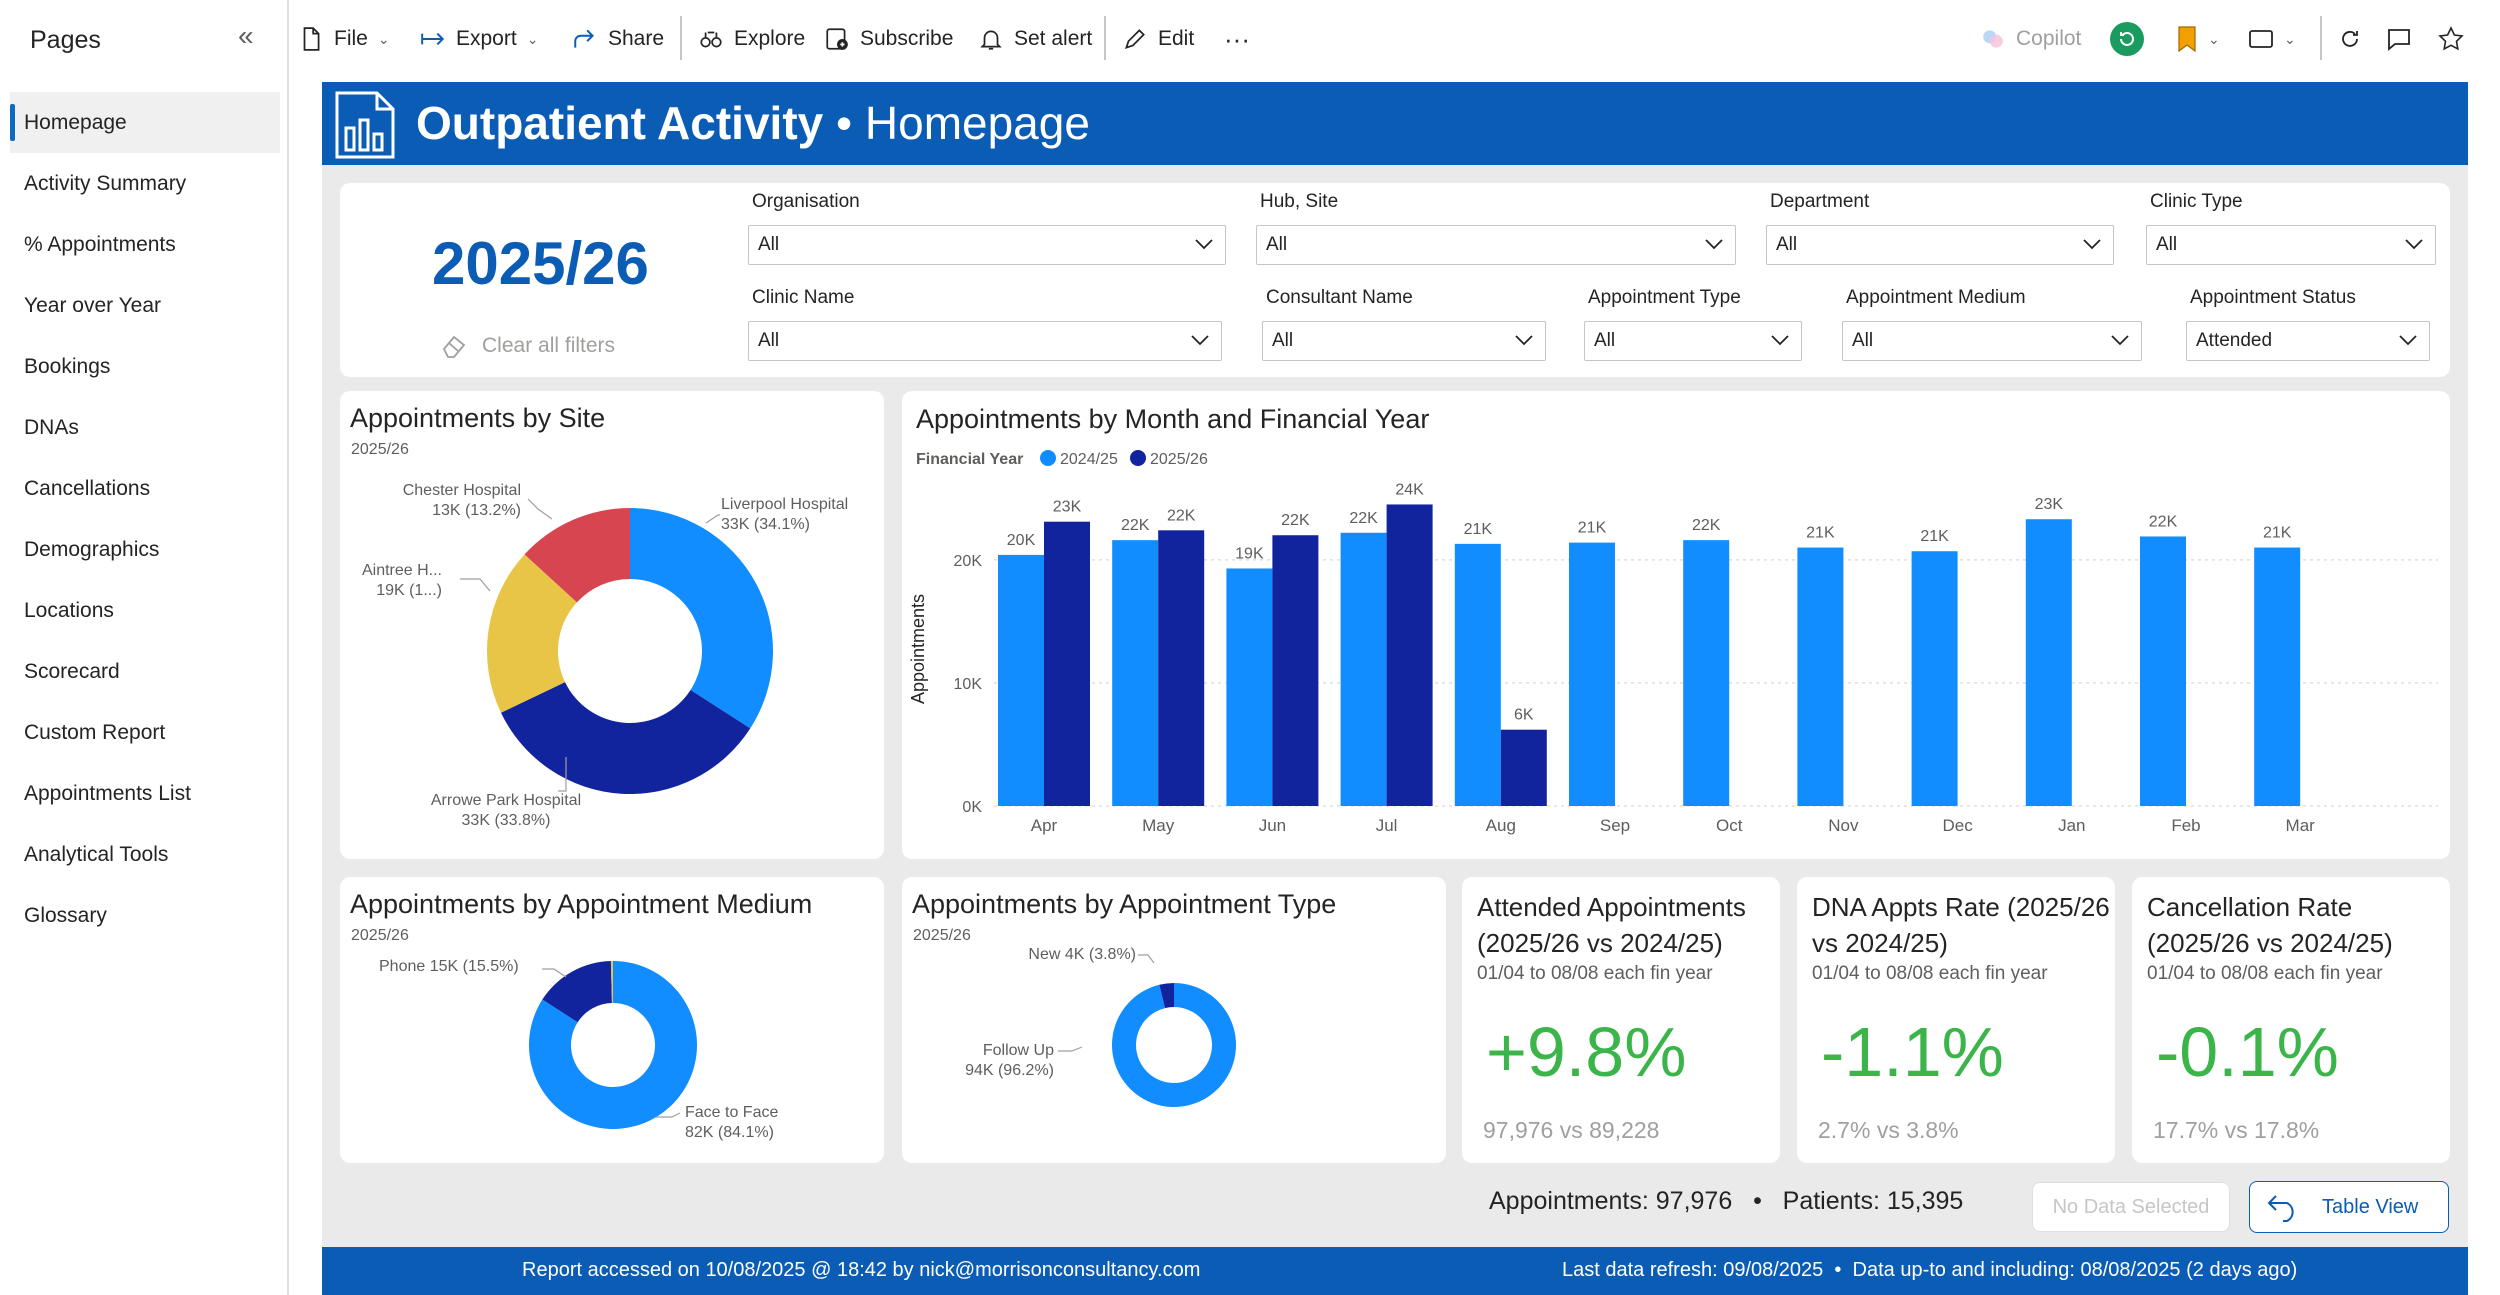  I want to click on page-item-analytical-tools: Analytical Tools, so click(96, 854).